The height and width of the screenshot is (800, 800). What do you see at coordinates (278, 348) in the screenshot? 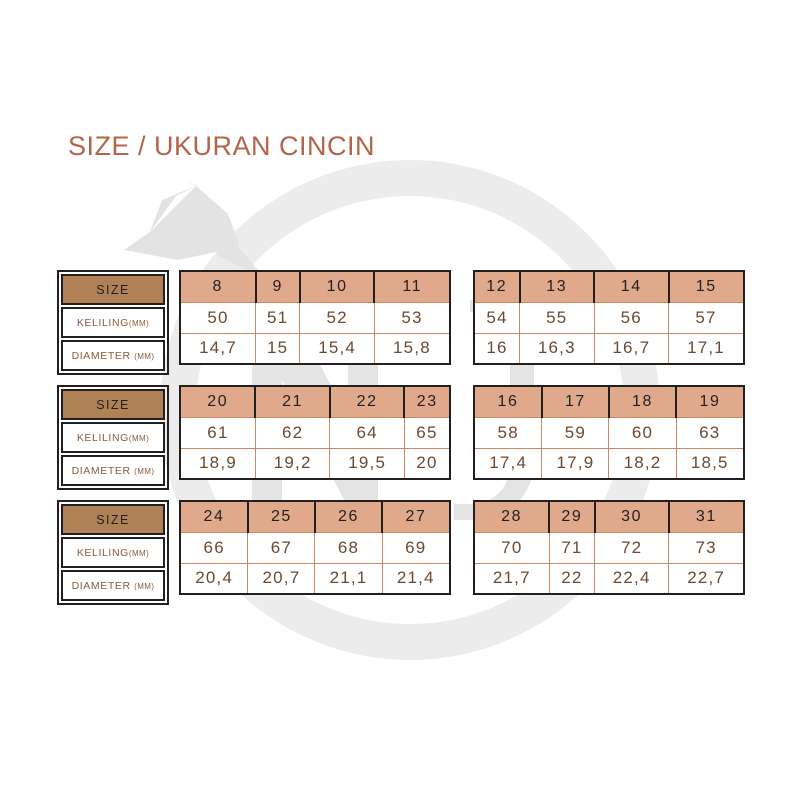
I see `diameter-cell: 15` at bounding box center [278, 348].